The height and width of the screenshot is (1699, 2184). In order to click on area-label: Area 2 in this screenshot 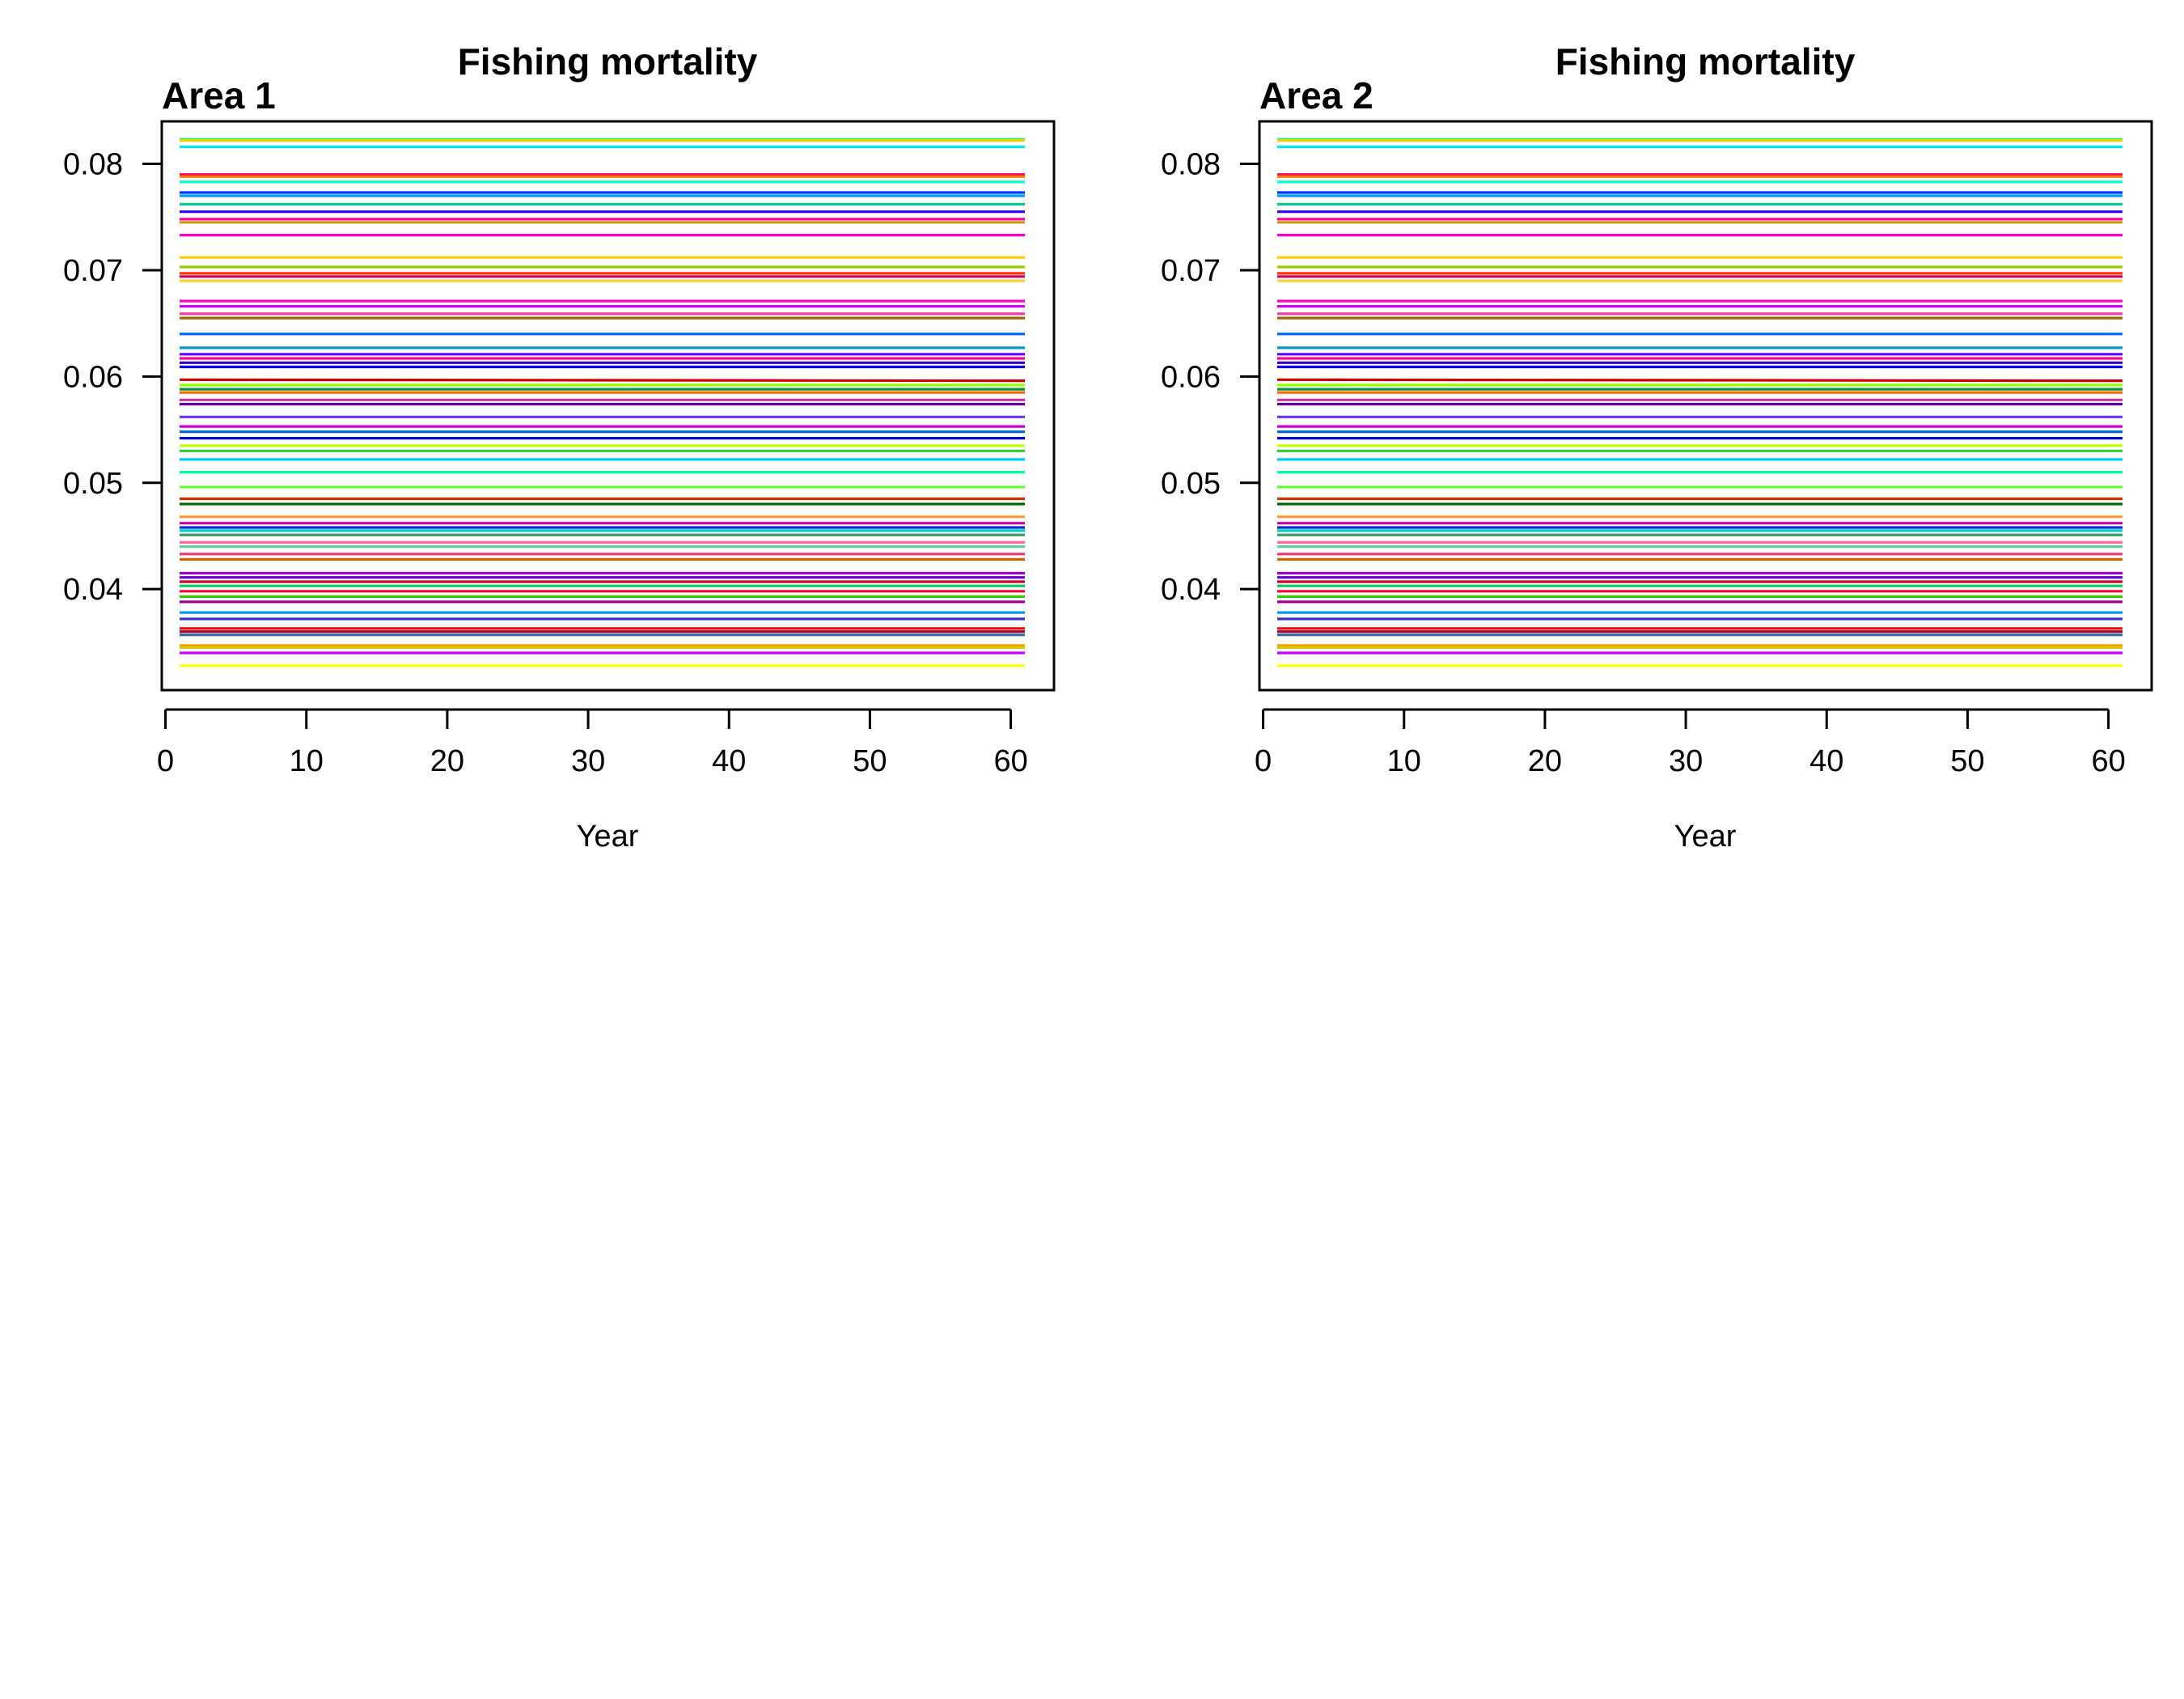, I will do `click(1316, 95)`.